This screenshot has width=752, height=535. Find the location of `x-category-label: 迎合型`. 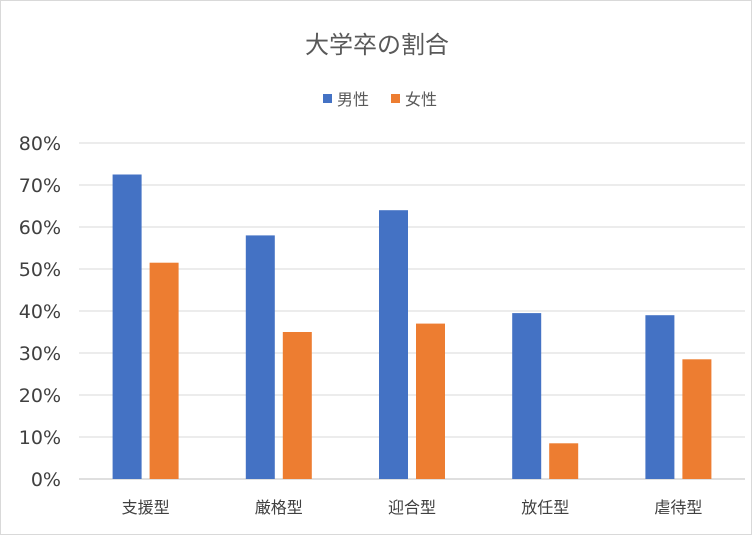

x-category-label: 迎合型 is located at coordinates (412, 507).